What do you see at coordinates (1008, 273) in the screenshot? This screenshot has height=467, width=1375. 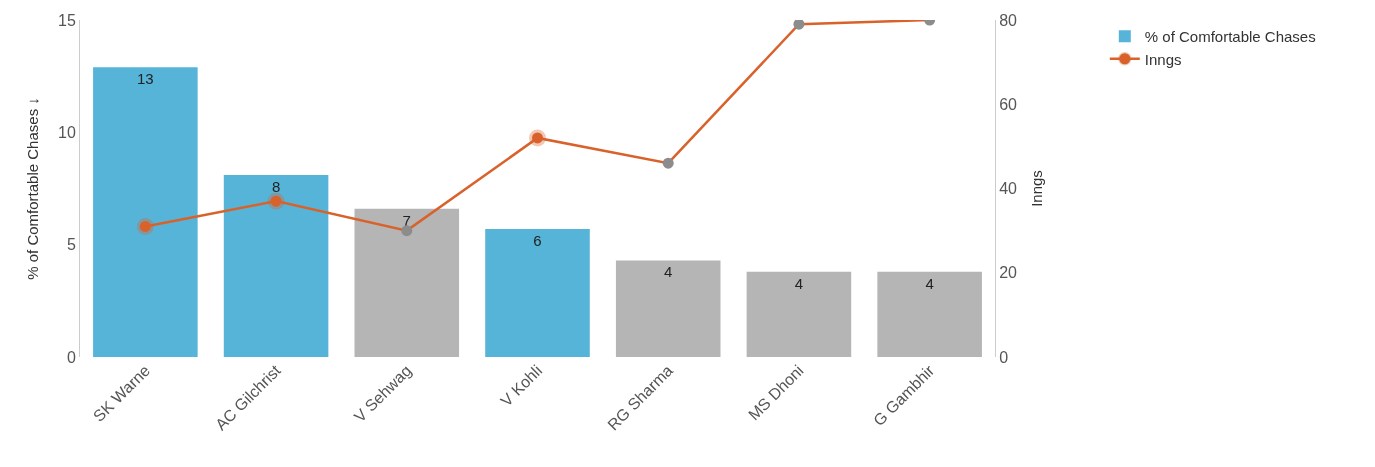 I see `y2-tick-label: 20` at bounding box center [1008, 273].